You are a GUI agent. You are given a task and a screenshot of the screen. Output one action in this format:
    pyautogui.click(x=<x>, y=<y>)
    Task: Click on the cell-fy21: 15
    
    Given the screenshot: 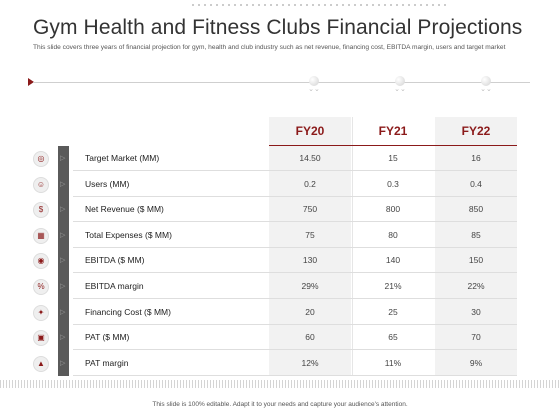 What is the action you would take?
    pyautogui.click(x=393, y=158)
    